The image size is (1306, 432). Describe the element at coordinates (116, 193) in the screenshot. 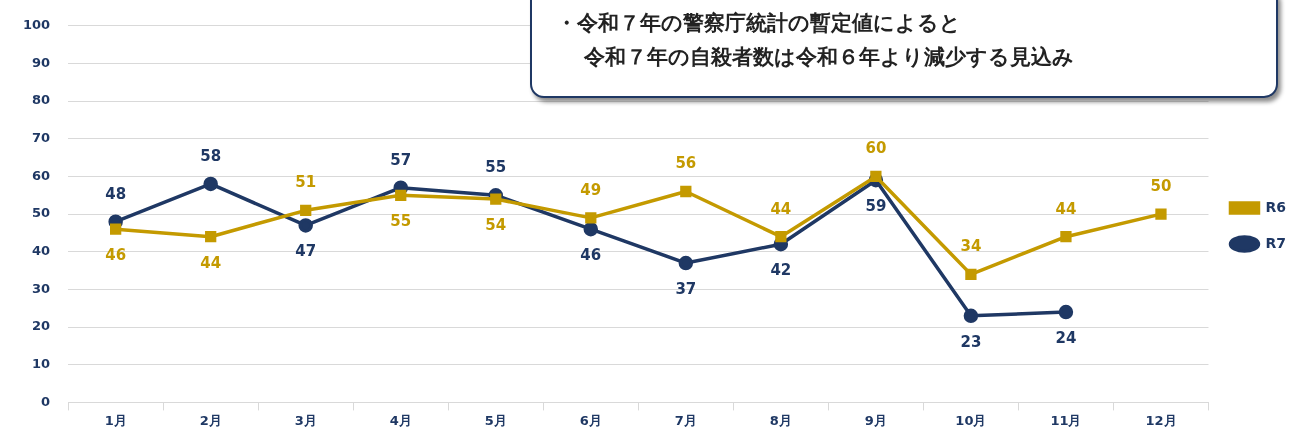

I see `data-label: 48` at that location.